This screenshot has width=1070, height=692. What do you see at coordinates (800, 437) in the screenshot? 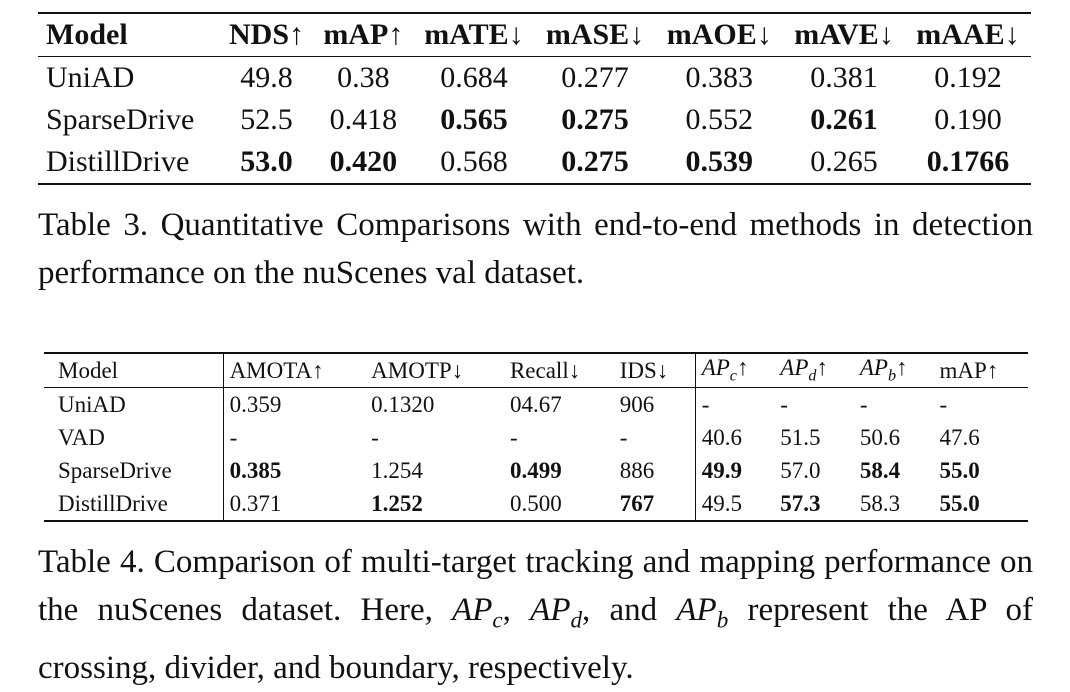
I see `table-cell: 51.5` at bounding box center [800, 437].